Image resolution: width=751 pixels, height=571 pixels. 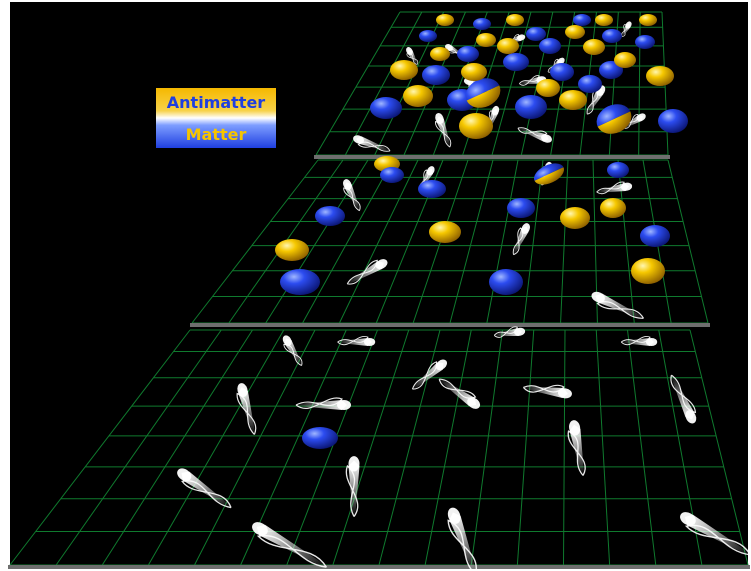 I want to click on plane-top-edge, so click(x=492, y=157).